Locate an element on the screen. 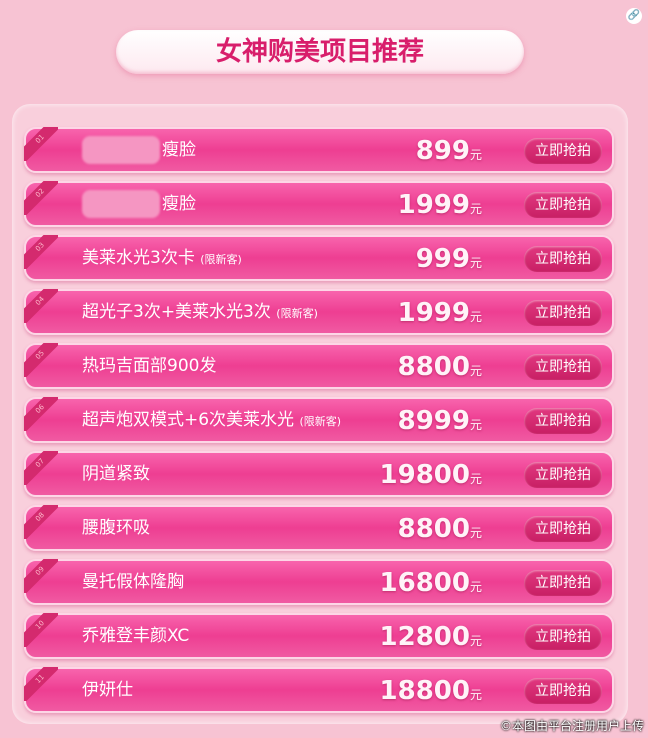 Image resolution: width=648 pixels, height=738 pixels. price: 18800元 is located at coordinates (430, 691).